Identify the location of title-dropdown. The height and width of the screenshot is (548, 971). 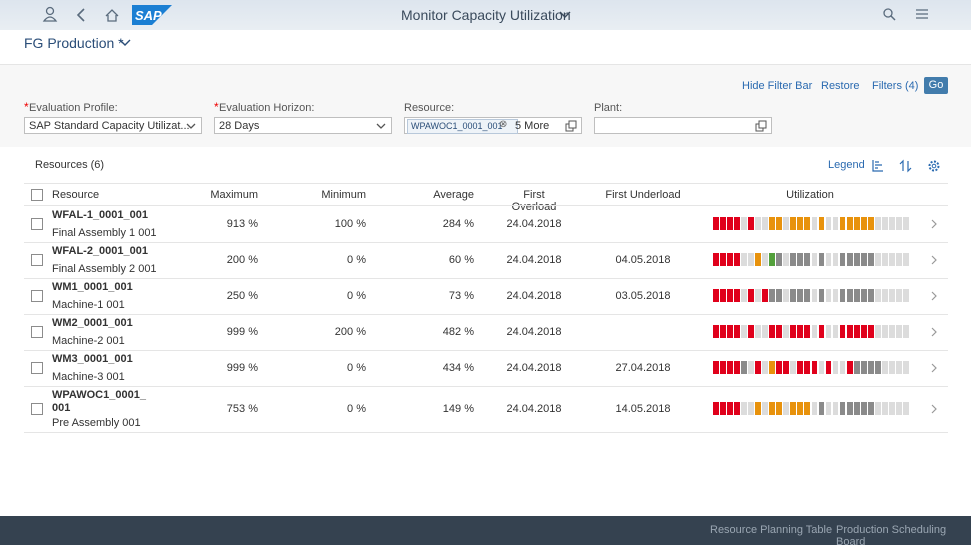
(565, 15).